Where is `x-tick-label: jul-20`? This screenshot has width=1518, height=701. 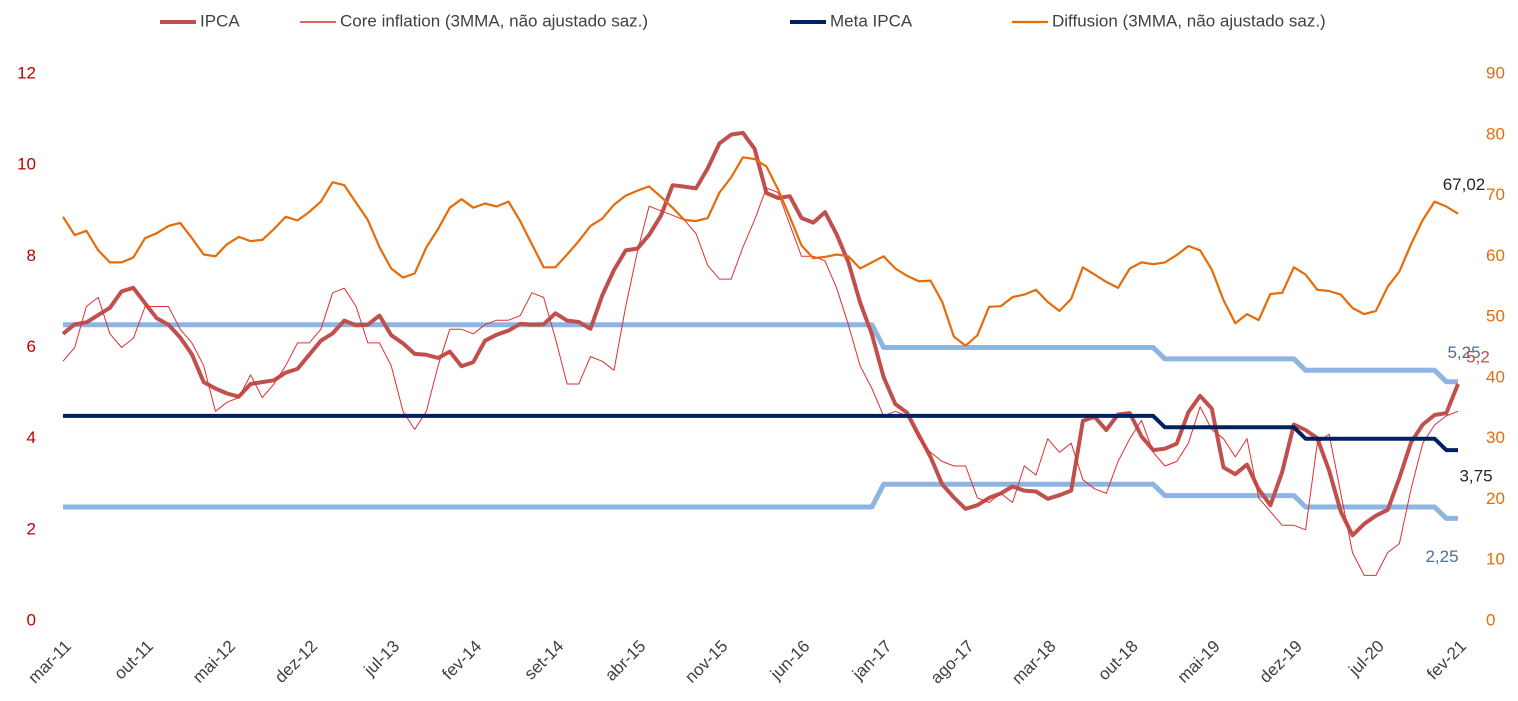
x-tick-label: jul-20 is located at coordinates (1366, 659).